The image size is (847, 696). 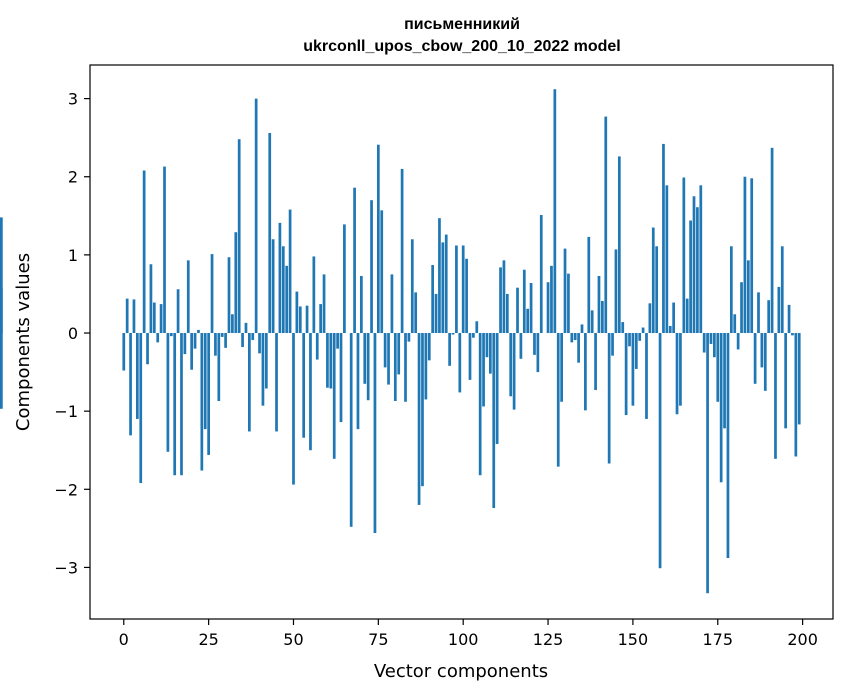 What do you see at coordinates (378, 639) in the screenshot?
I see `x-tick-label: 75` at bounding box center [378, 639].